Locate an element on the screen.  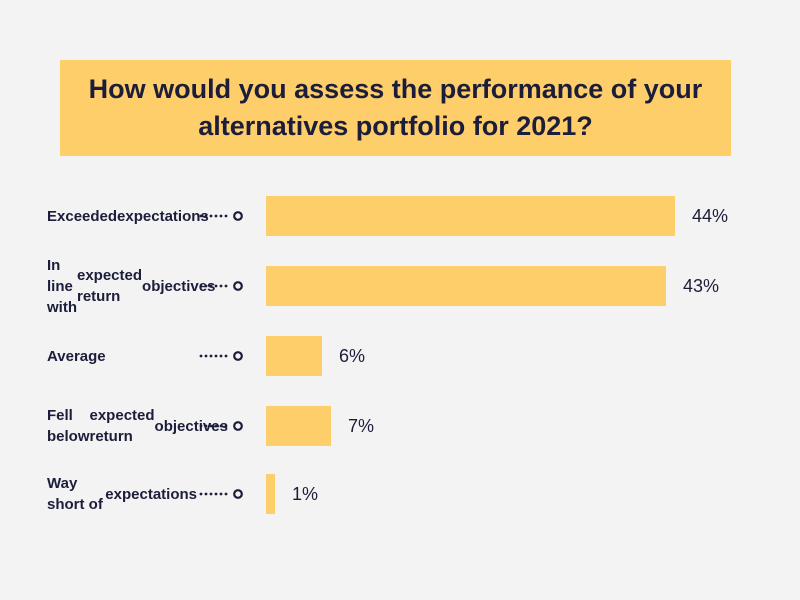
value-label: 43% is located at coordinates (701, 286).